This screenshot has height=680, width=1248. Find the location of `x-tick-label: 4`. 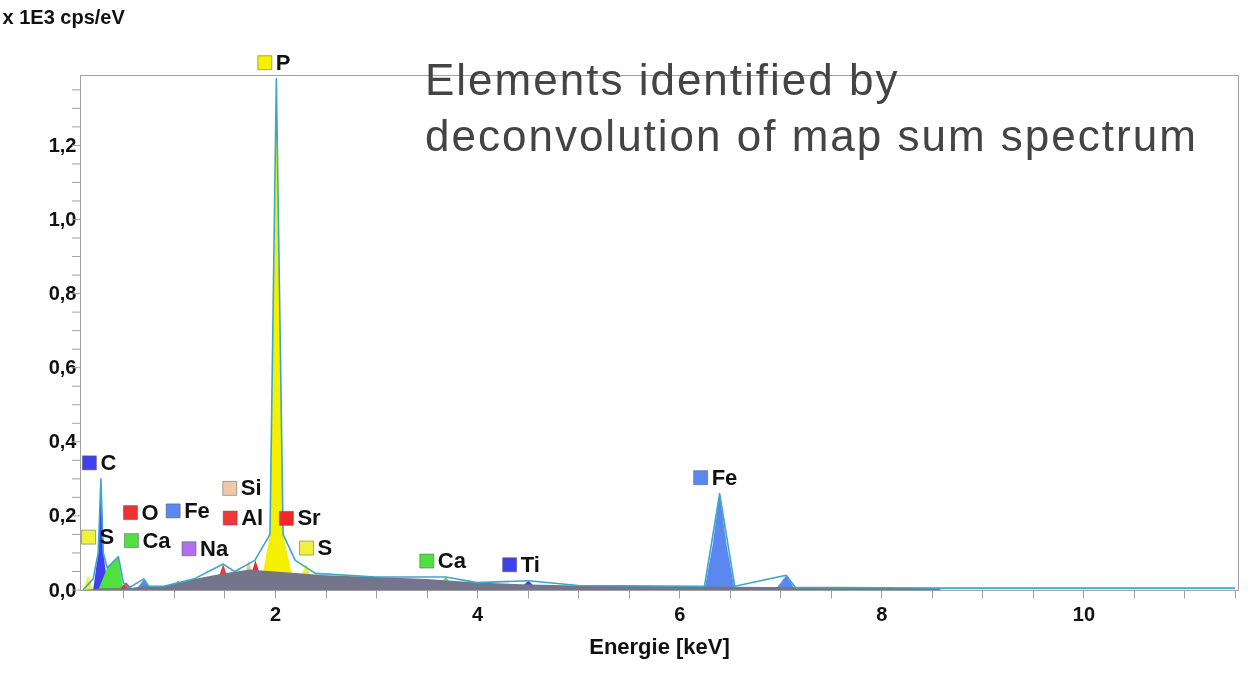

x-tick-label: 4 is located at coordinates (478, 613).